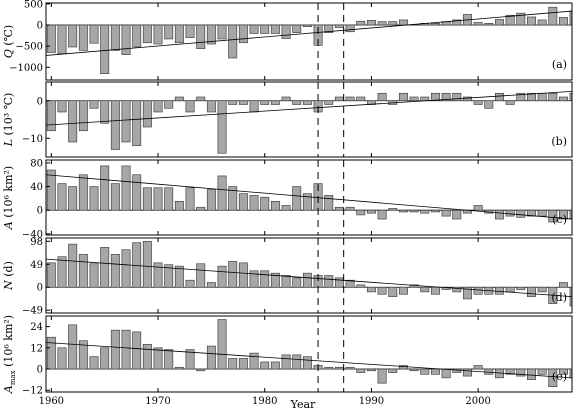 The height and width of the screenshot is (408, 579). Describe the element at coordinates (51, 190) in the screenshot. I see `bar-c-1960` at that location.